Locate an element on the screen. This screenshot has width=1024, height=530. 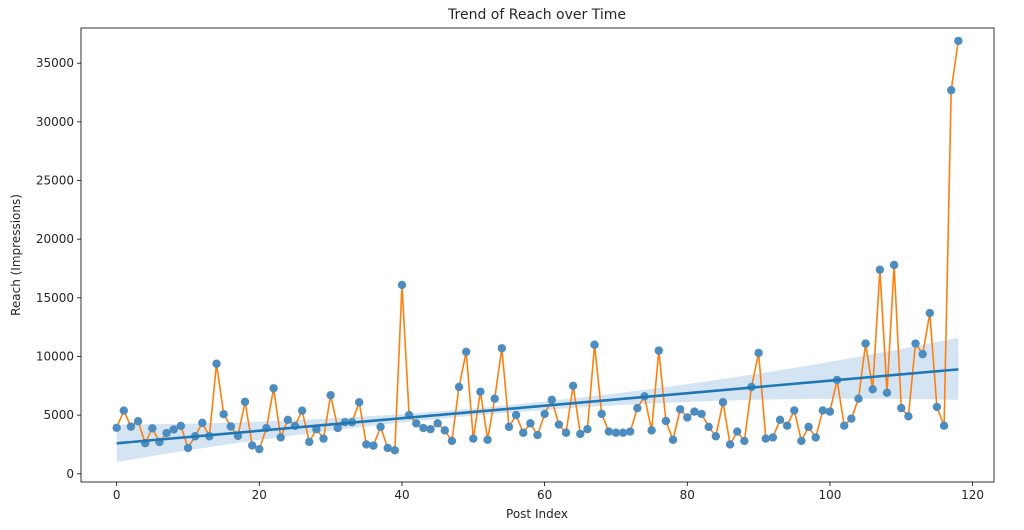
x-tick-label: 20 is located at coordinates (259, 495).